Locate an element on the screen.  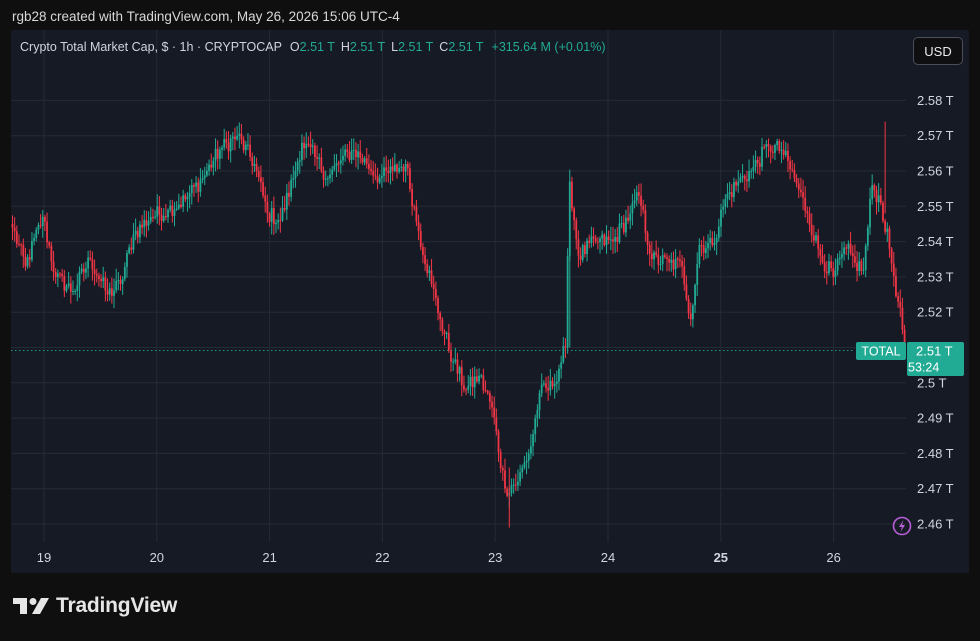
price-axis-label: 2.53 T is located at coordinates (935, 276).